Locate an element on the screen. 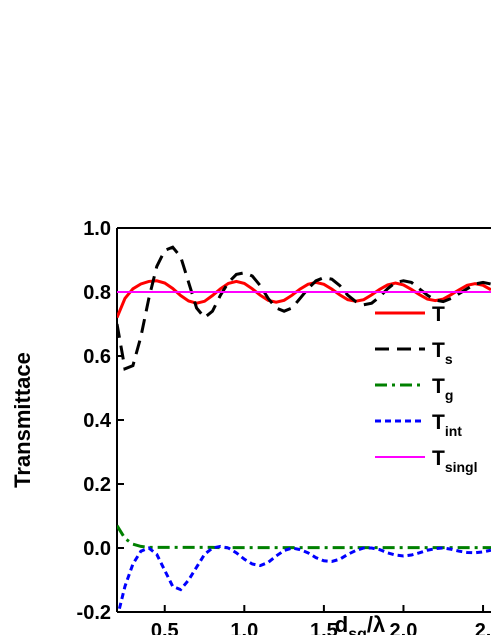 The height and width of the screenshot is (635, 491). legend-sub: g is located at coordinates (449, 395).